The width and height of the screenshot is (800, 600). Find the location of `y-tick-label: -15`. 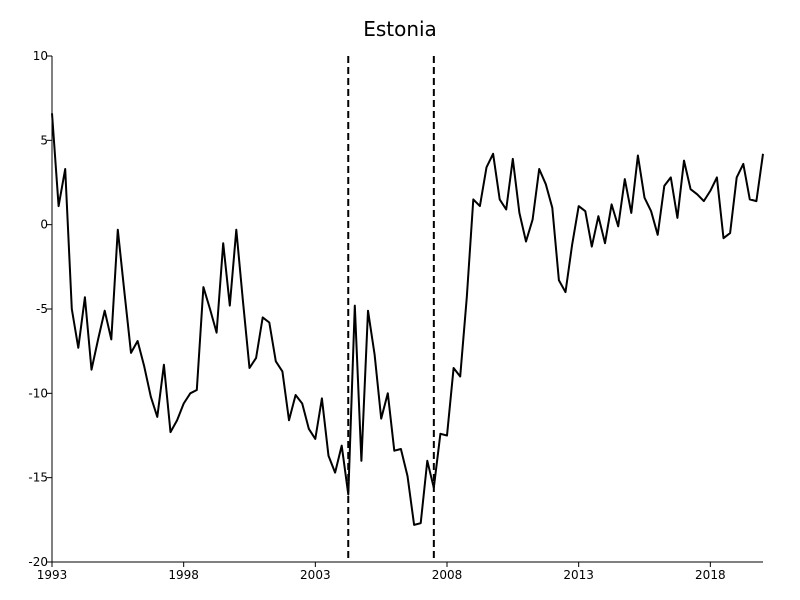

y-tick-label: -15 is located at coordinates (38, 478).